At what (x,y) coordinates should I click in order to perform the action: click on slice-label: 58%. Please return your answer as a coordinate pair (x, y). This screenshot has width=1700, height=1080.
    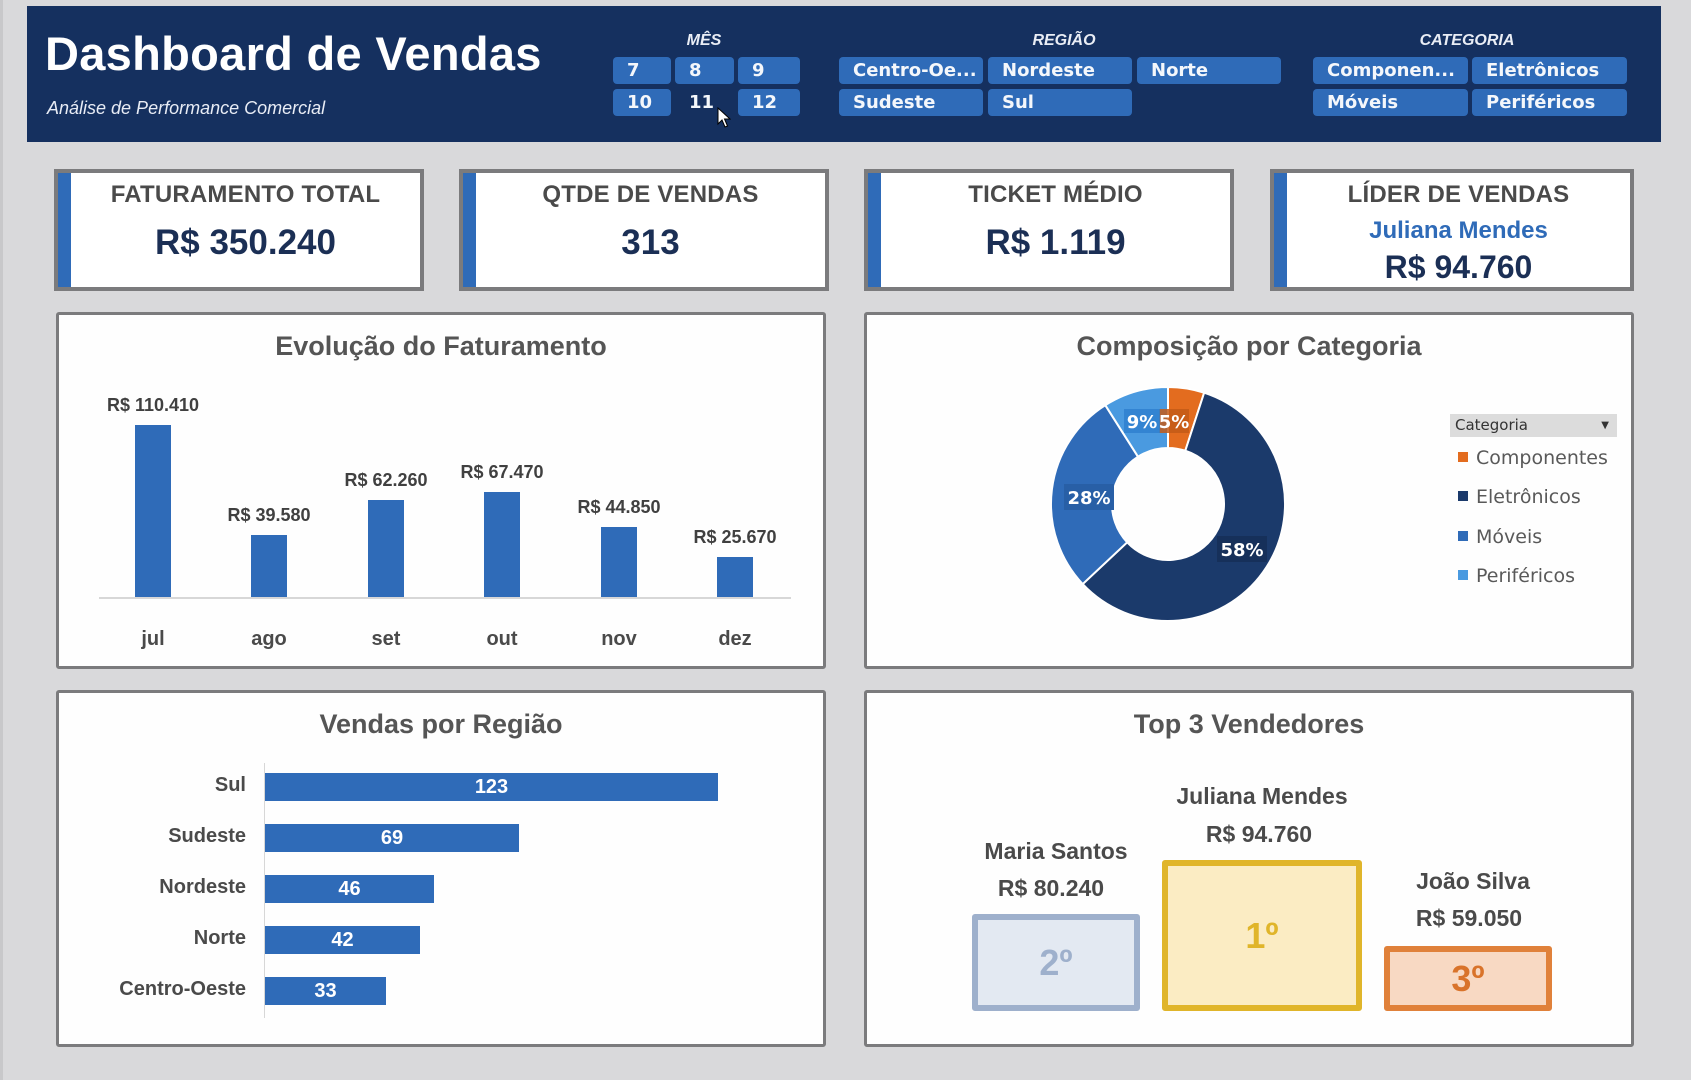
    Looking at the image, I should click on (1241, 550).